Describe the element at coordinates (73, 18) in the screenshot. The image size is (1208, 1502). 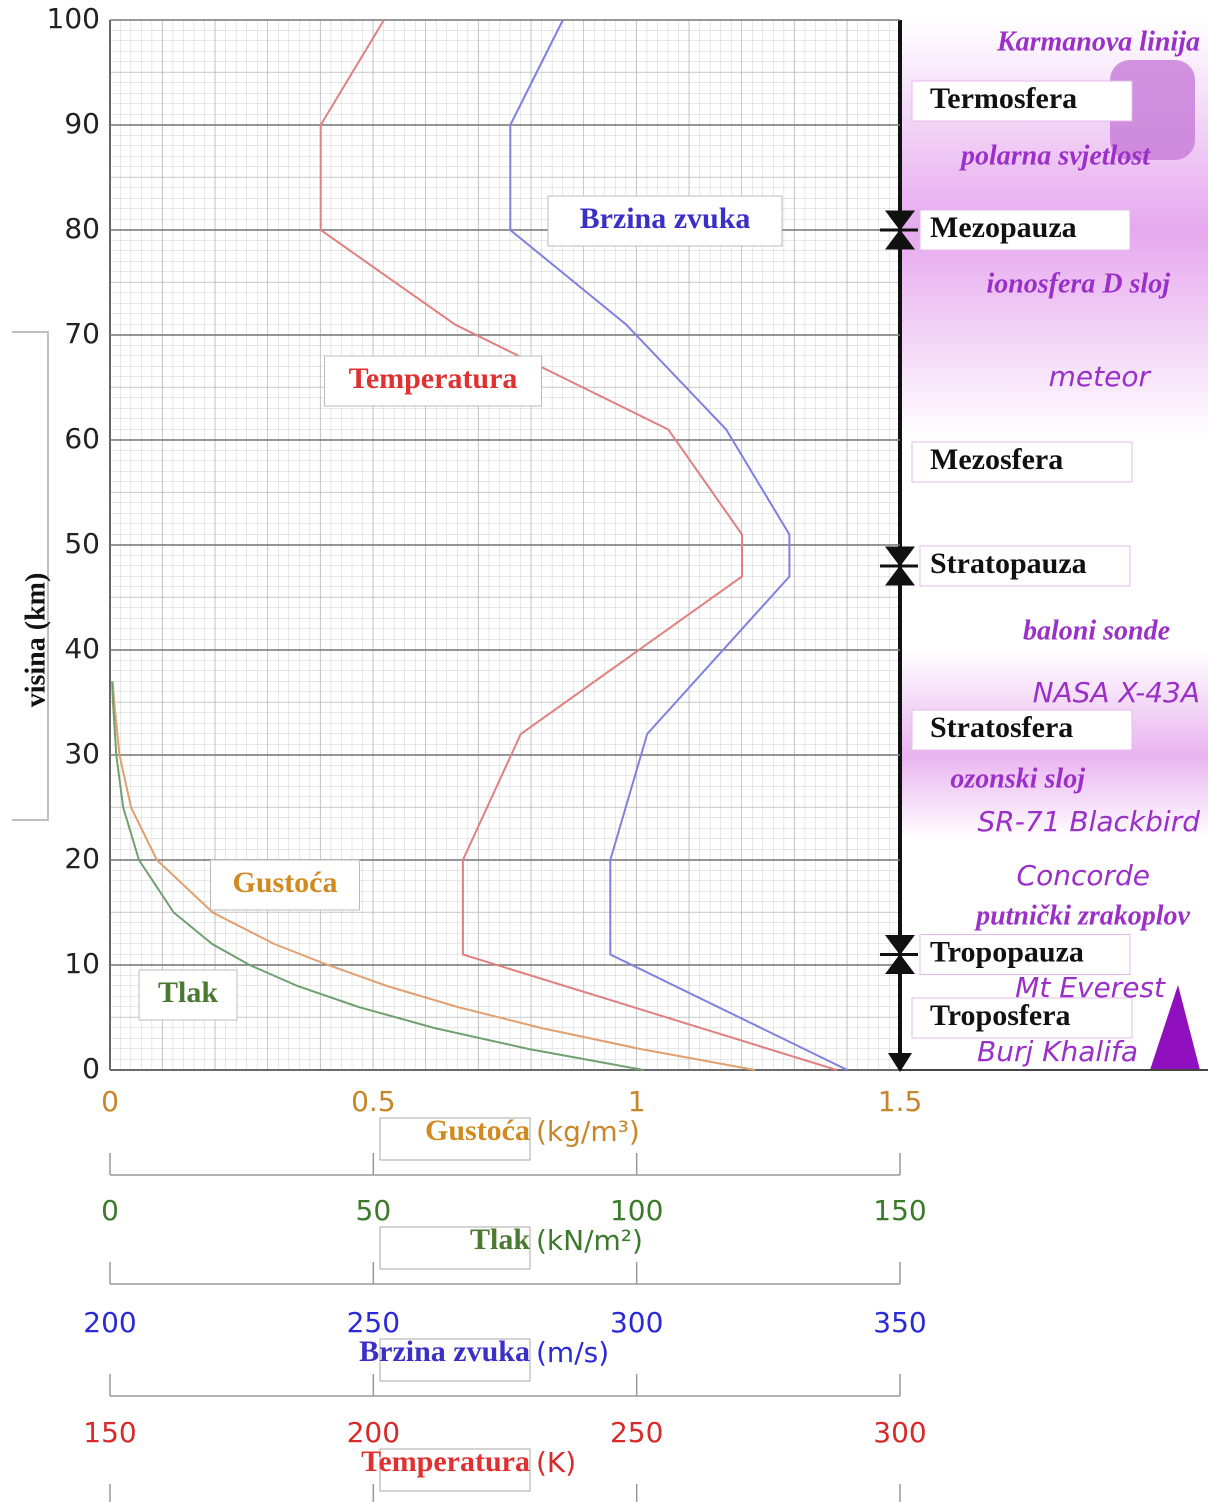
I see `y-tick-label: 100` at that location.